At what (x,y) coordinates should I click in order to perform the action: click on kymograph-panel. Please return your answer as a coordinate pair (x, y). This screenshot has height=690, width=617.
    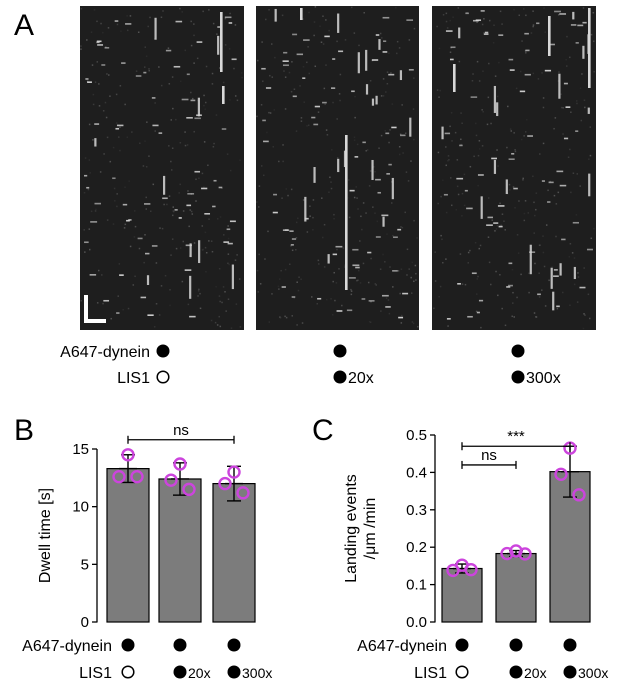
    Looking at the image, I should click on (514, 168).